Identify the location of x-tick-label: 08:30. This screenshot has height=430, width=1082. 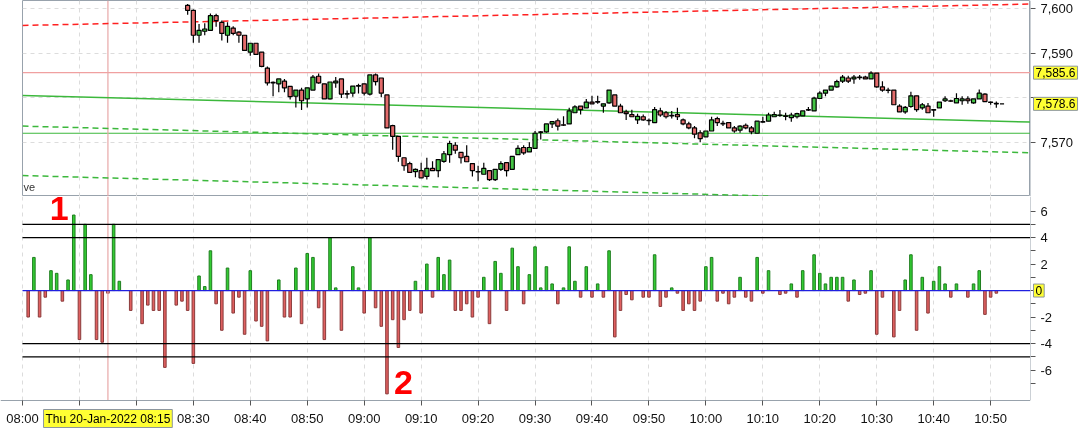
(193, 418).